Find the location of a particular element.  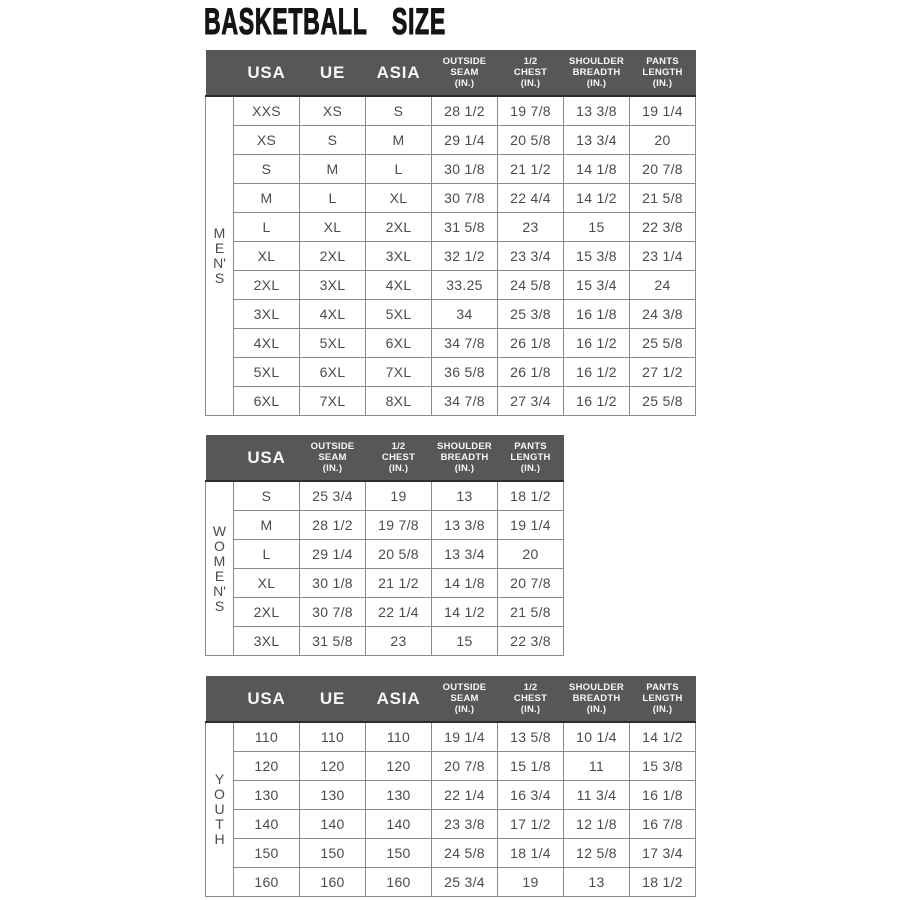

column-header: 1/2 CHEST (IN.) is located at coordinates (398, 458).